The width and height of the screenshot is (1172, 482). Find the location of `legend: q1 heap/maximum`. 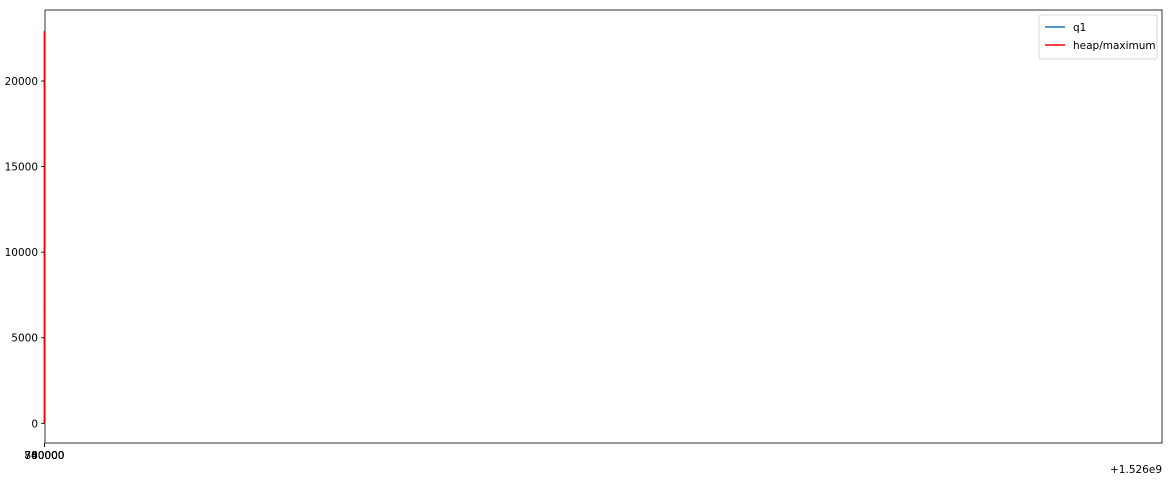

legend: q1 heap/maximum is located at coordinates (1098, 37).